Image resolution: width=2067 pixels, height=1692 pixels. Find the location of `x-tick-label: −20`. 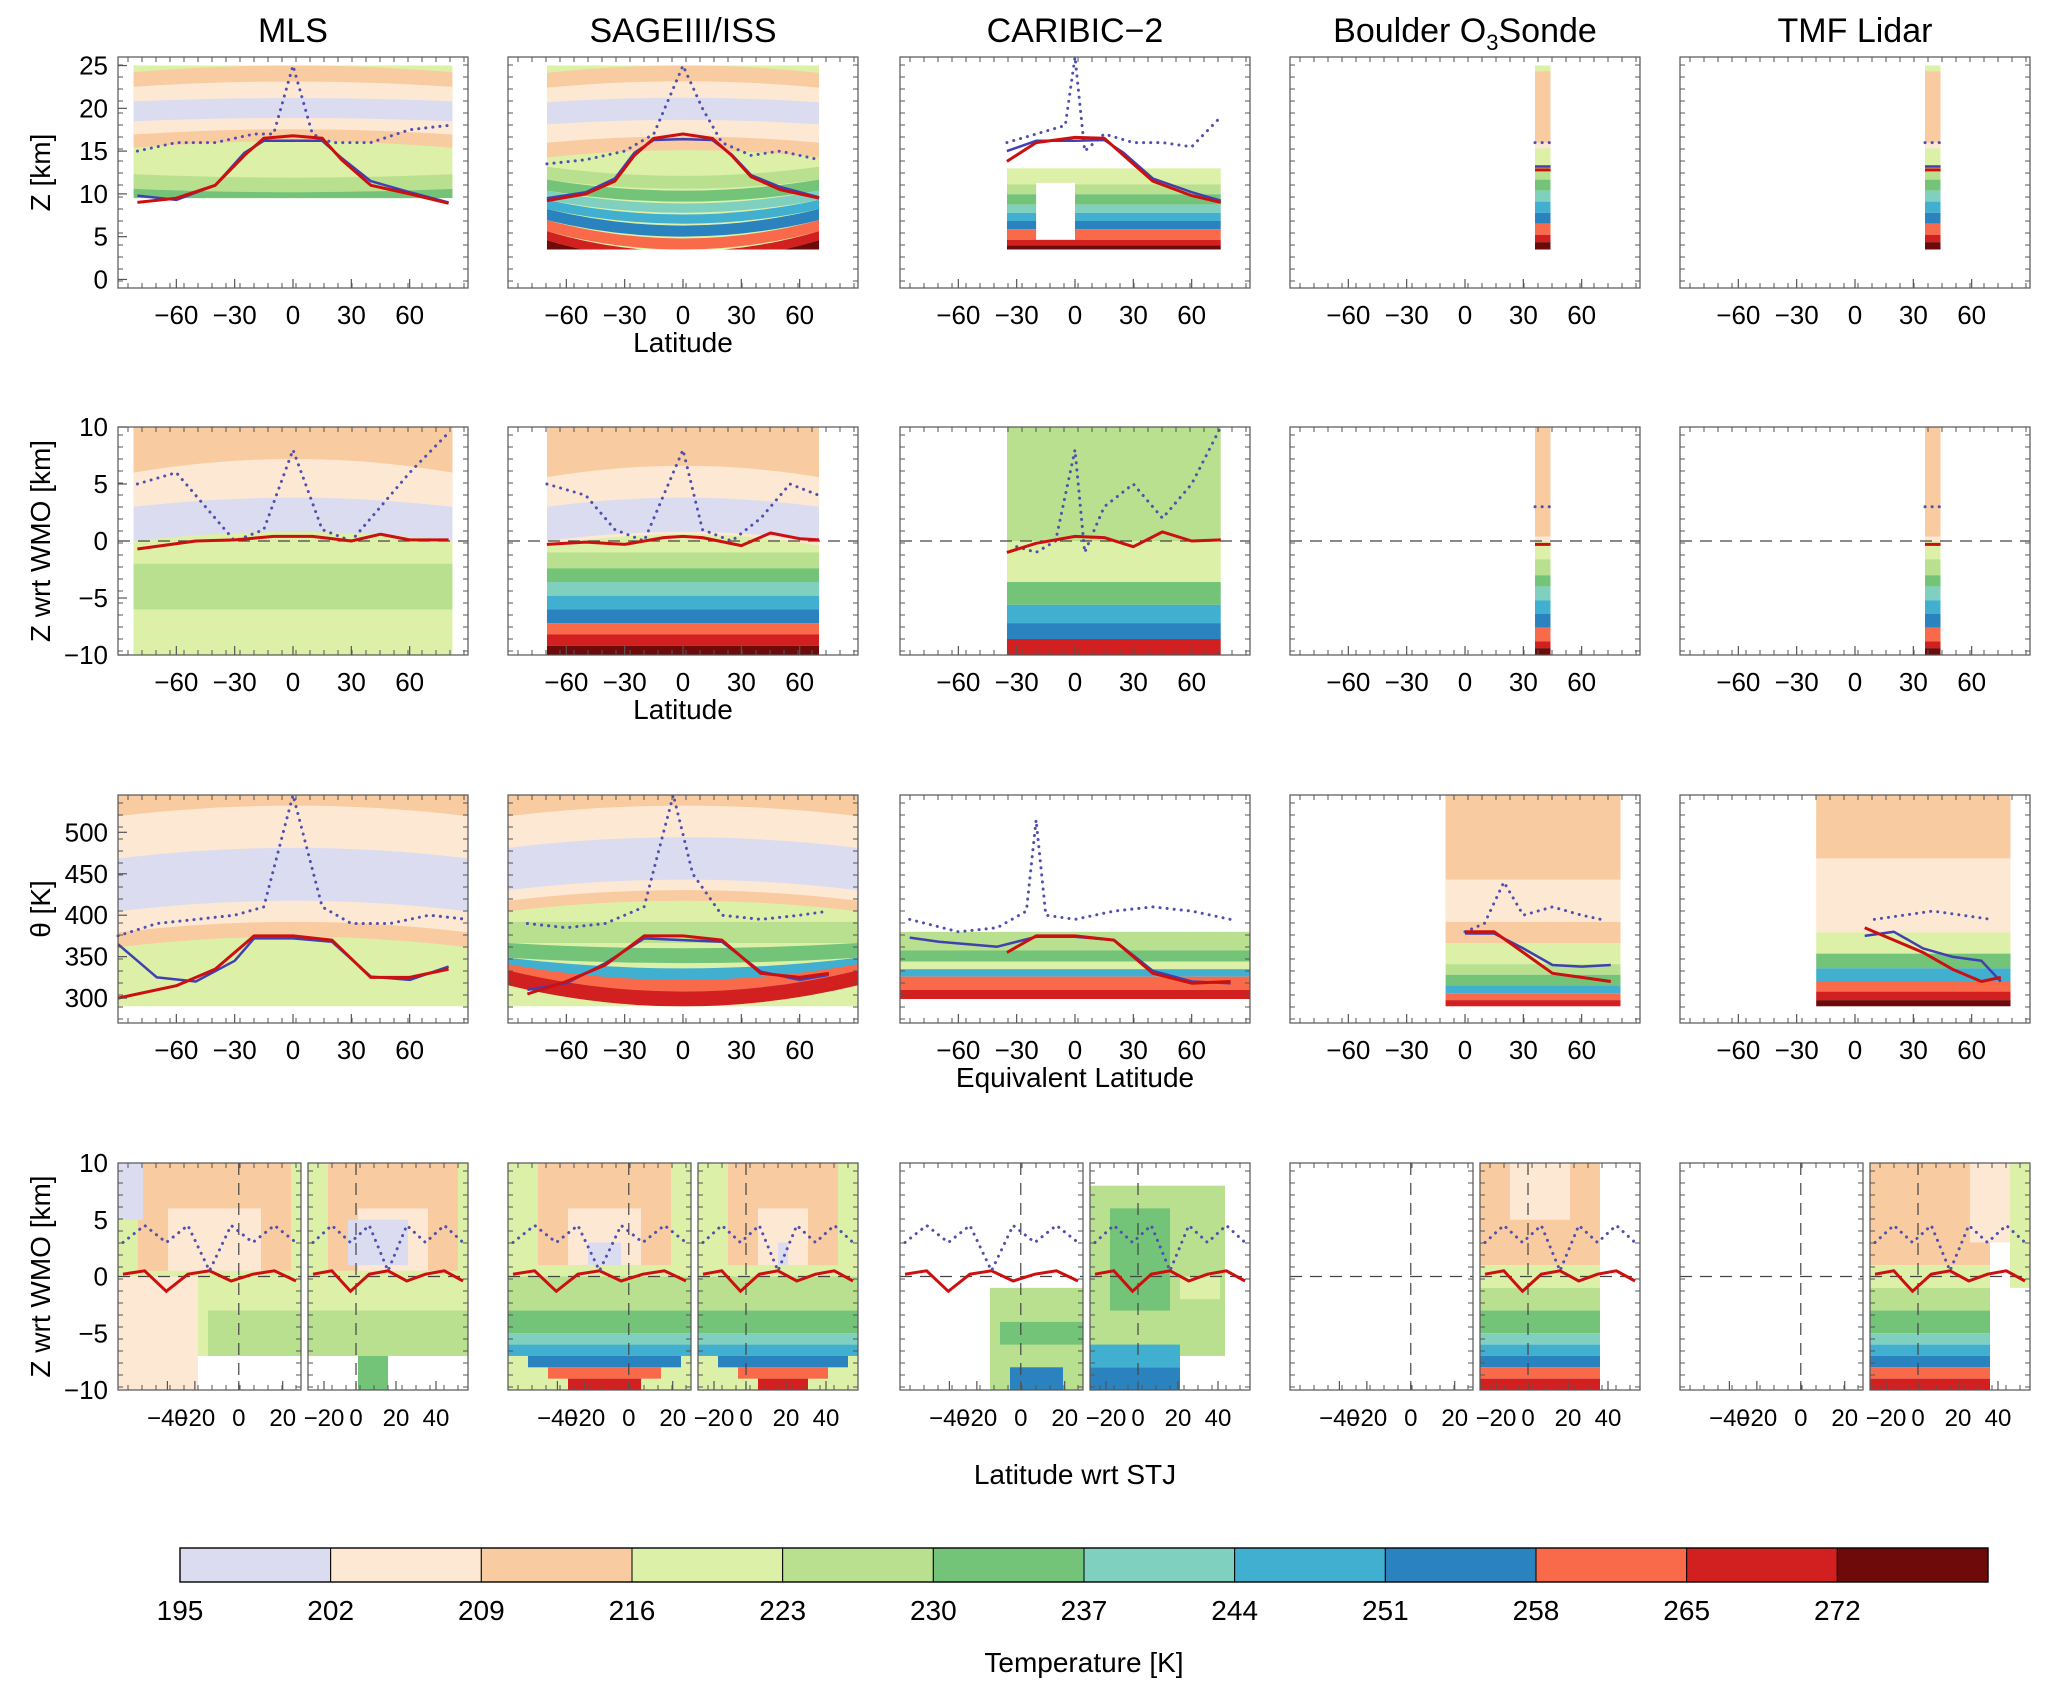

x-tick-label: −20 is located at coordinates (714, 1418).